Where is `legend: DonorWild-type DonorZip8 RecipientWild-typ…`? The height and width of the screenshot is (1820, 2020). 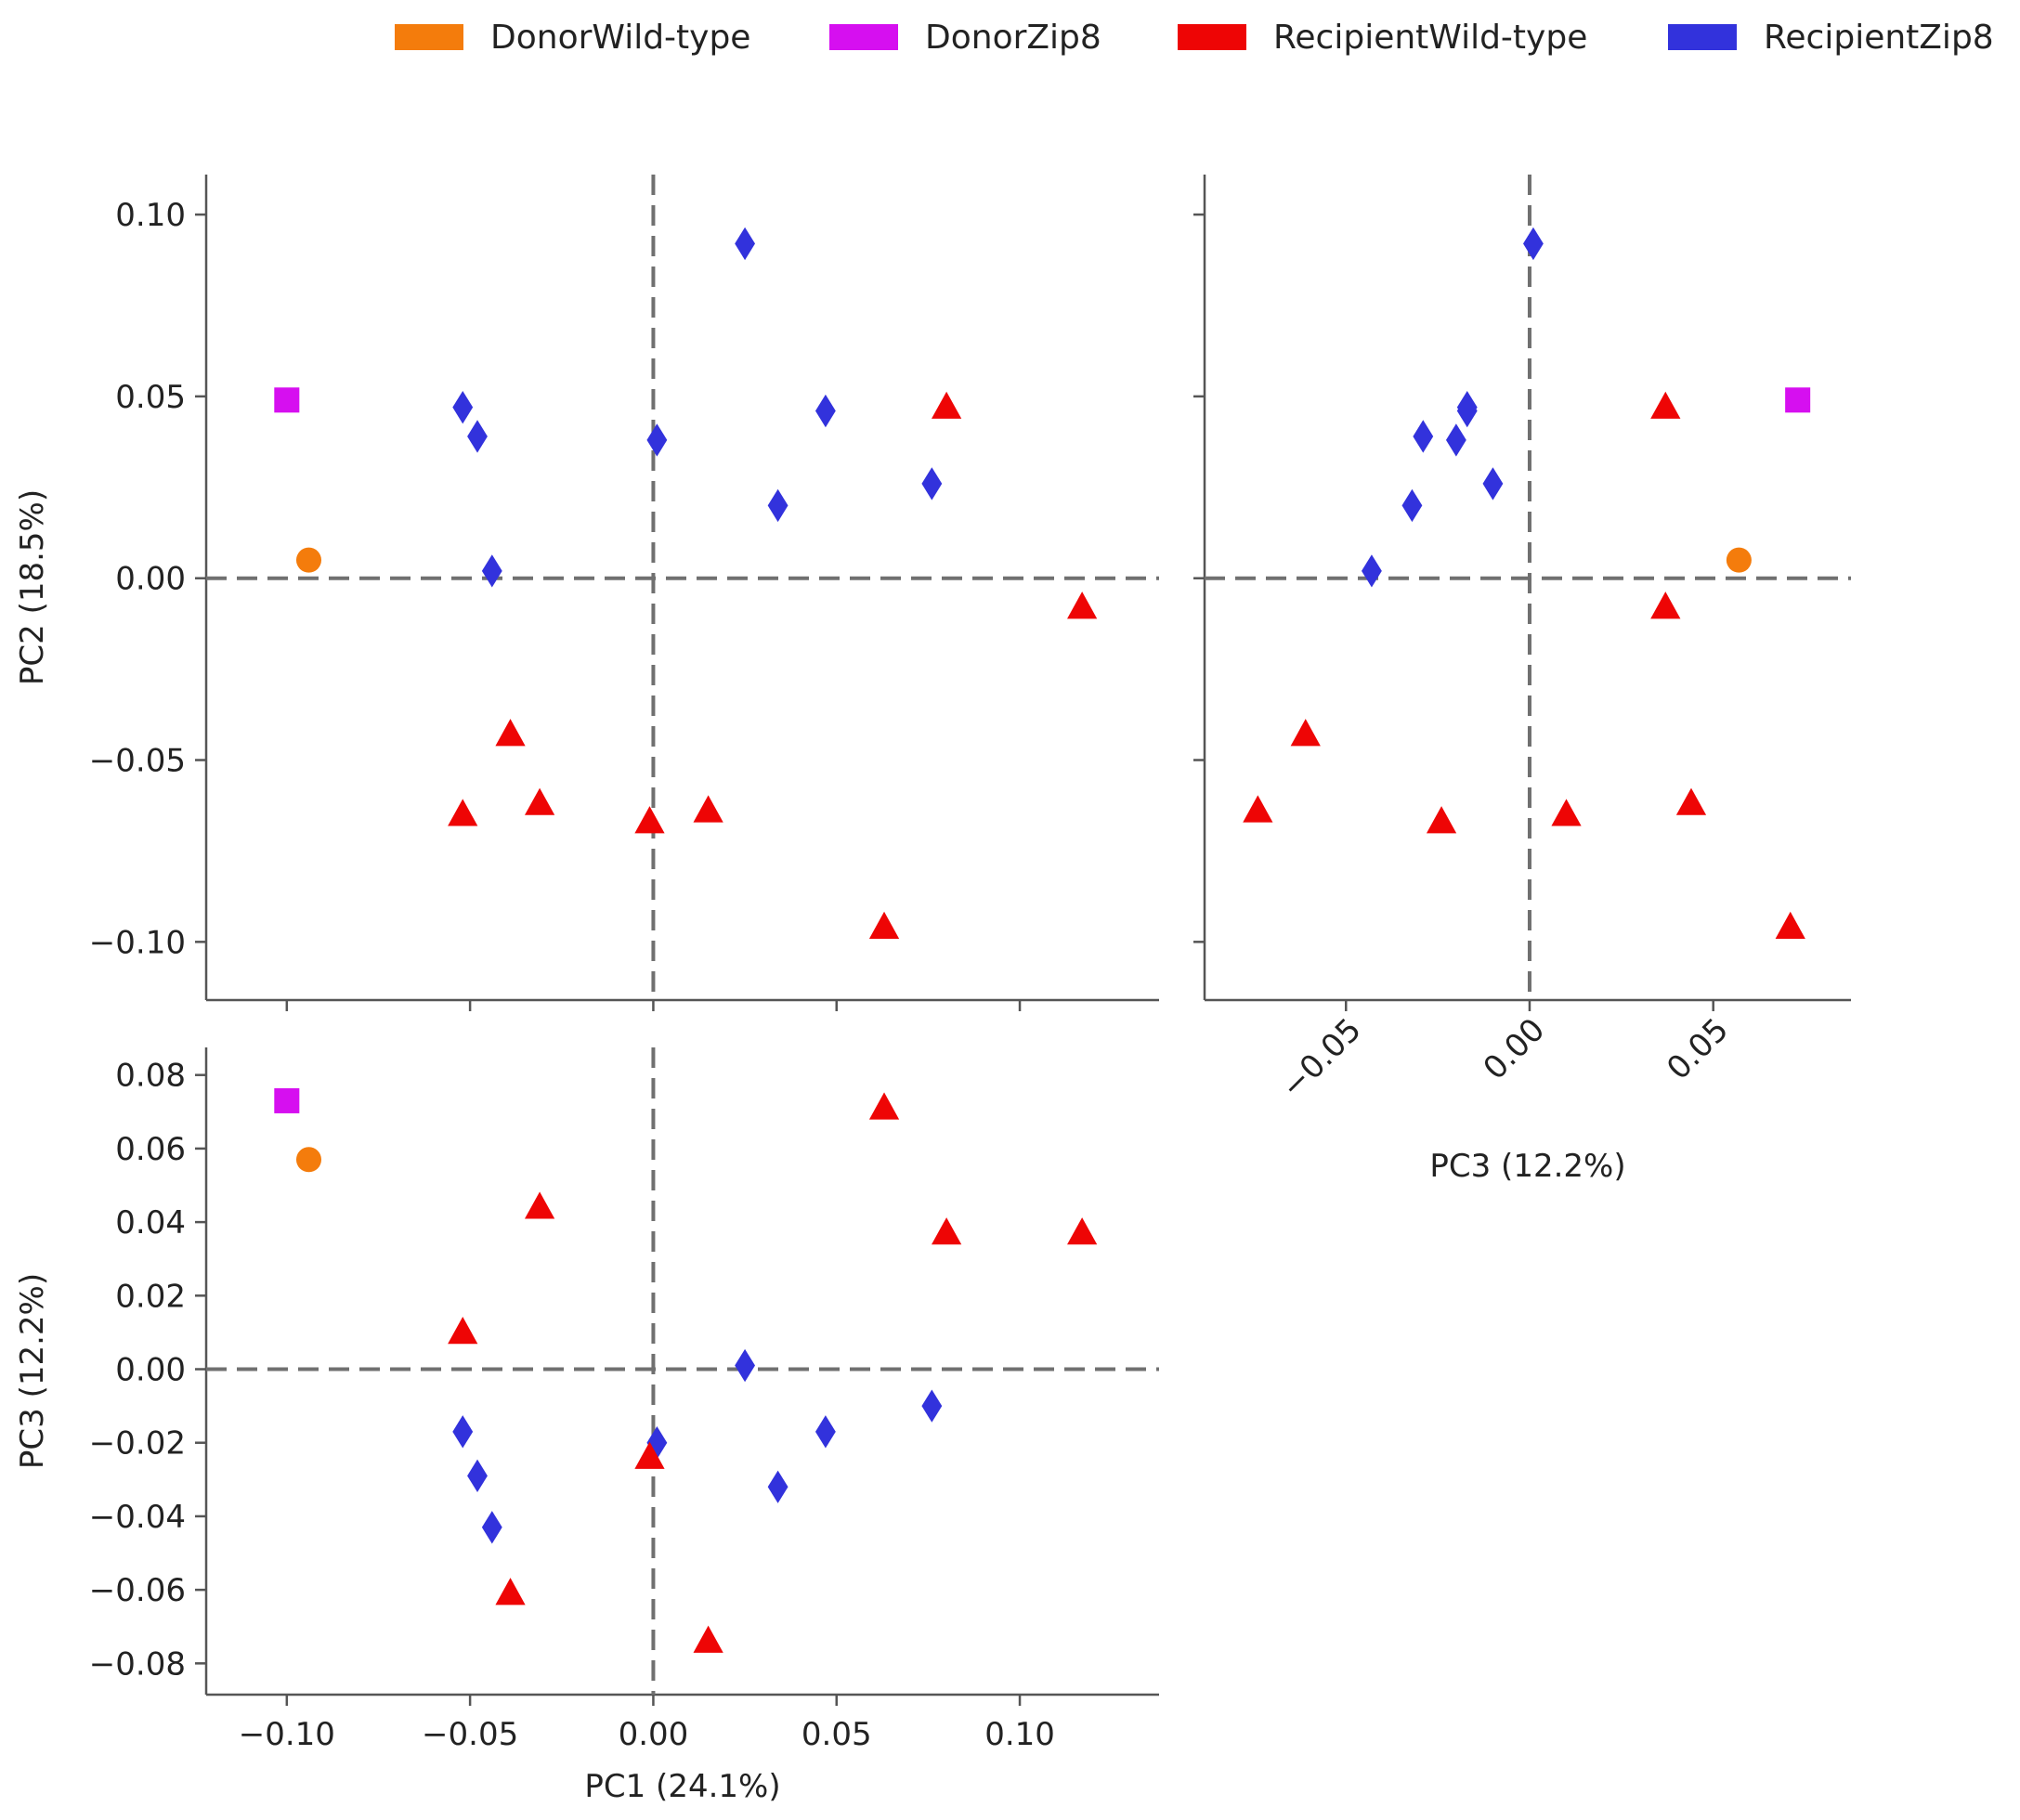
legend: DonorWild-type DonorZip8 RecipientWild-typ… is located at coordinates (1195, 38).